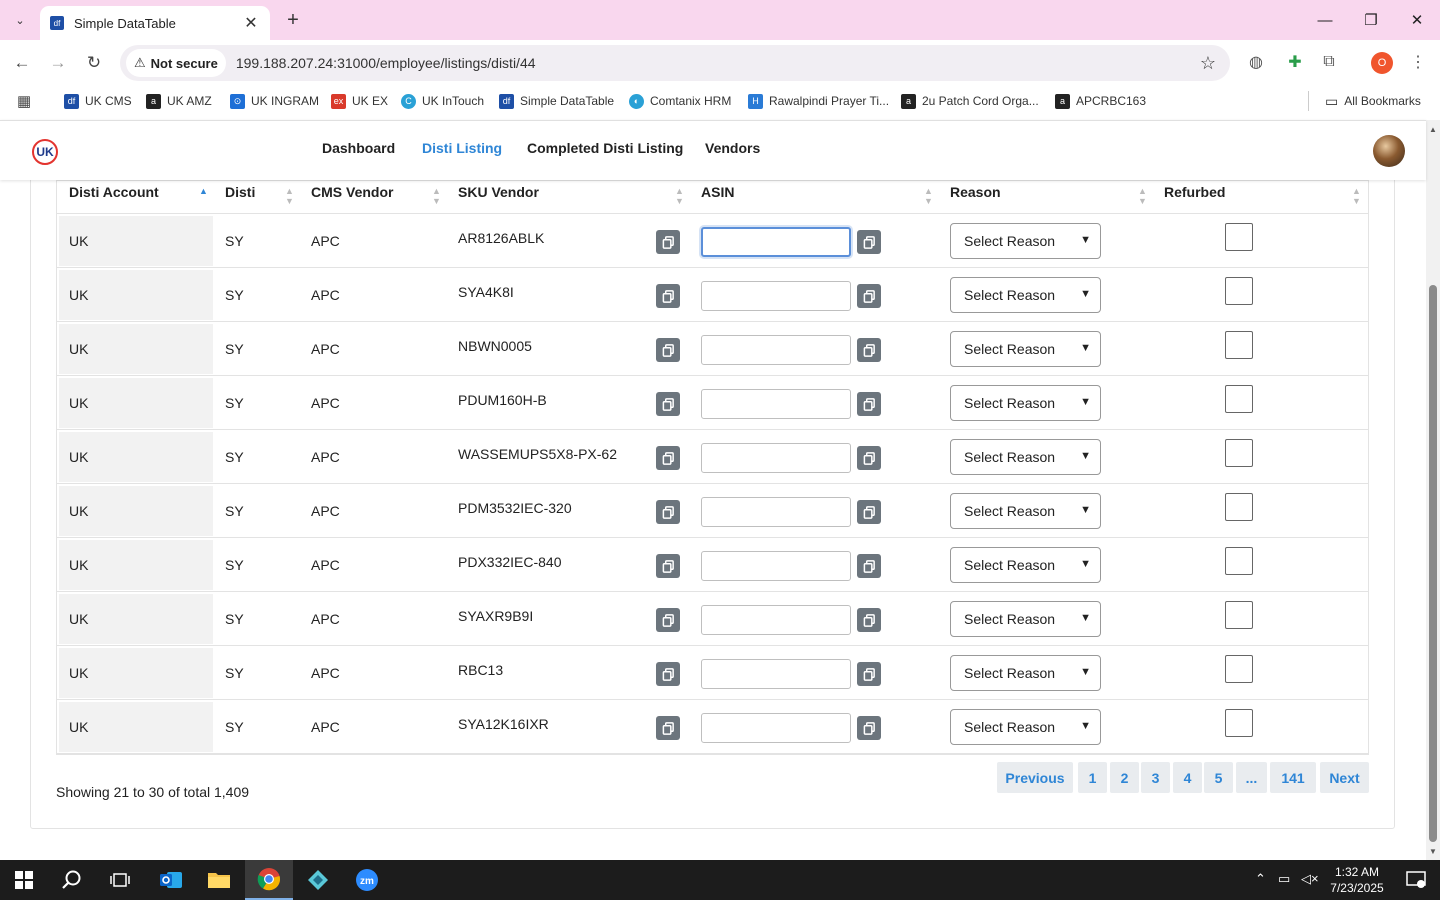 Image resolution: width=1440 pixels, height=900 pixels. Describe the element at coordinates (1295, 62) in the screenshot. I see `extension-plus-icon: ✚` at that location.